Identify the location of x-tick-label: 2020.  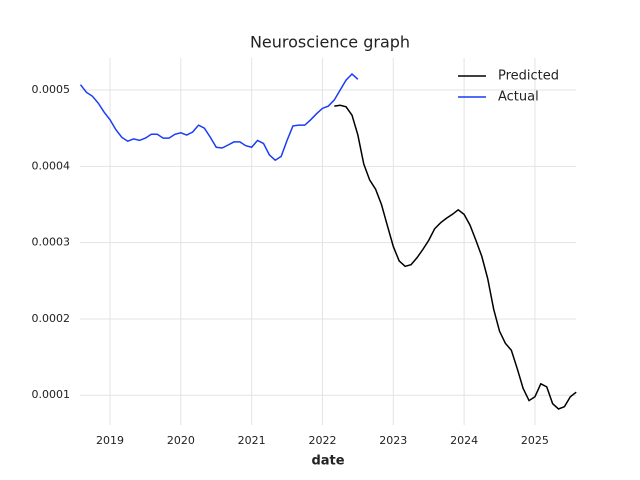
(181, 440).